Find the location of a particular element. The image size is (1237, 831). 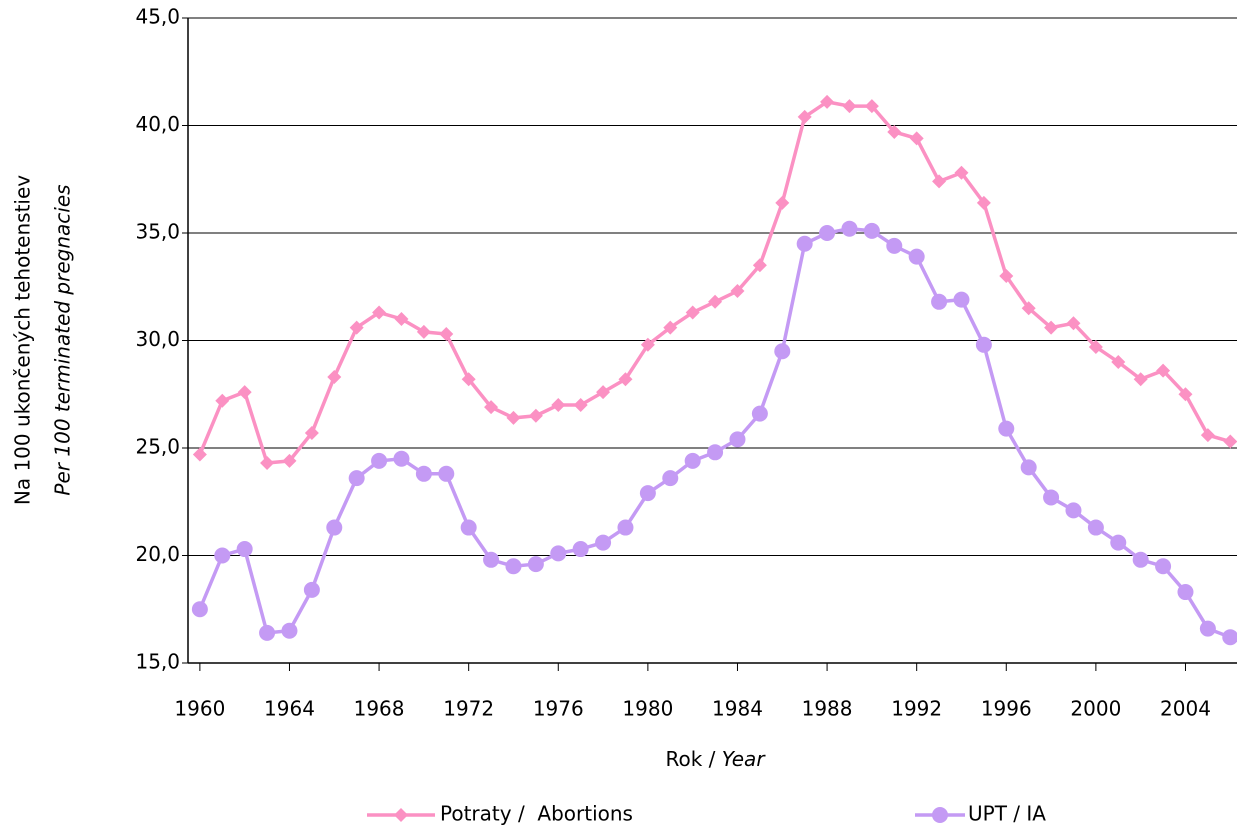

x-tick-label: 1976 is located at coordinates (558, 709).